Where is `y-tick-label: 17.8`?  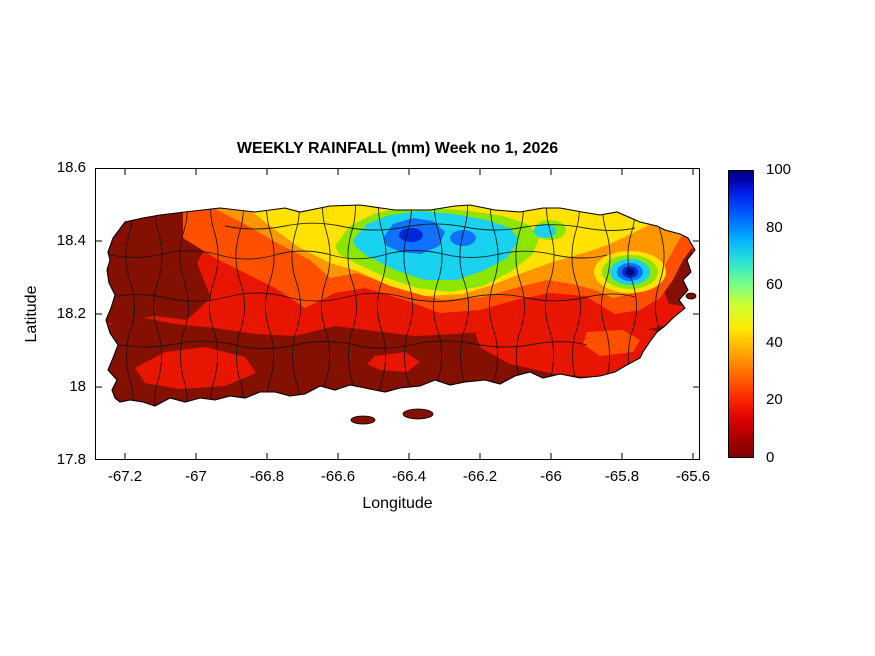
y-tick-label: 17.8 is located at coordinates (71, 459).